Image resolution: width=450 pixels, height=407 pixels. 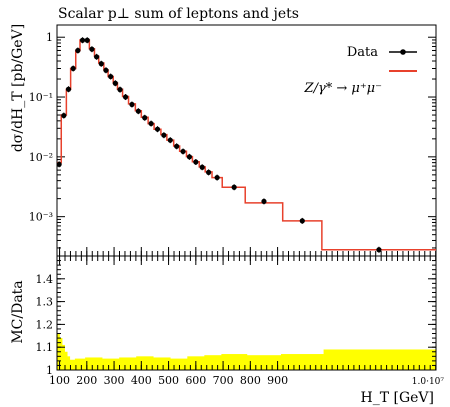 I want to click on chart-title: Scalar p⊥ sum of leptons and jets, so click(x=178, y=14).